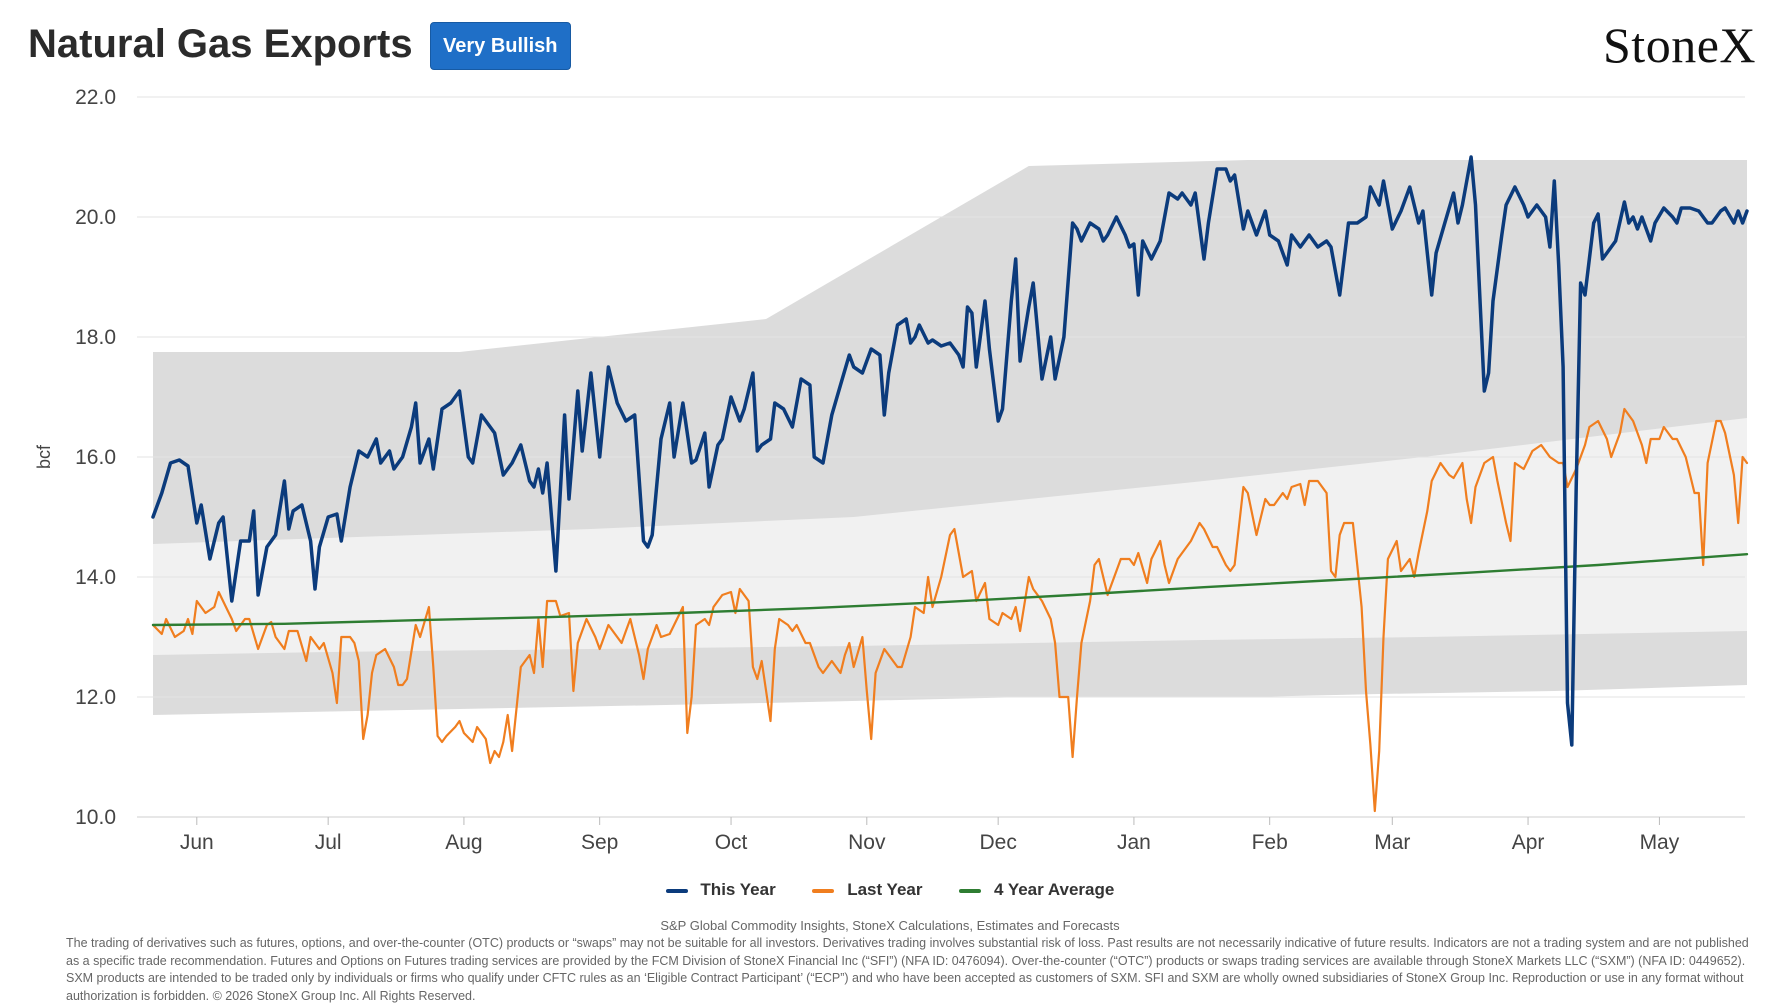 Image resolution: width=1780 pixels, height=1005 pixels. I want to click on y-tick-label: 10.0, so click(95, 817).